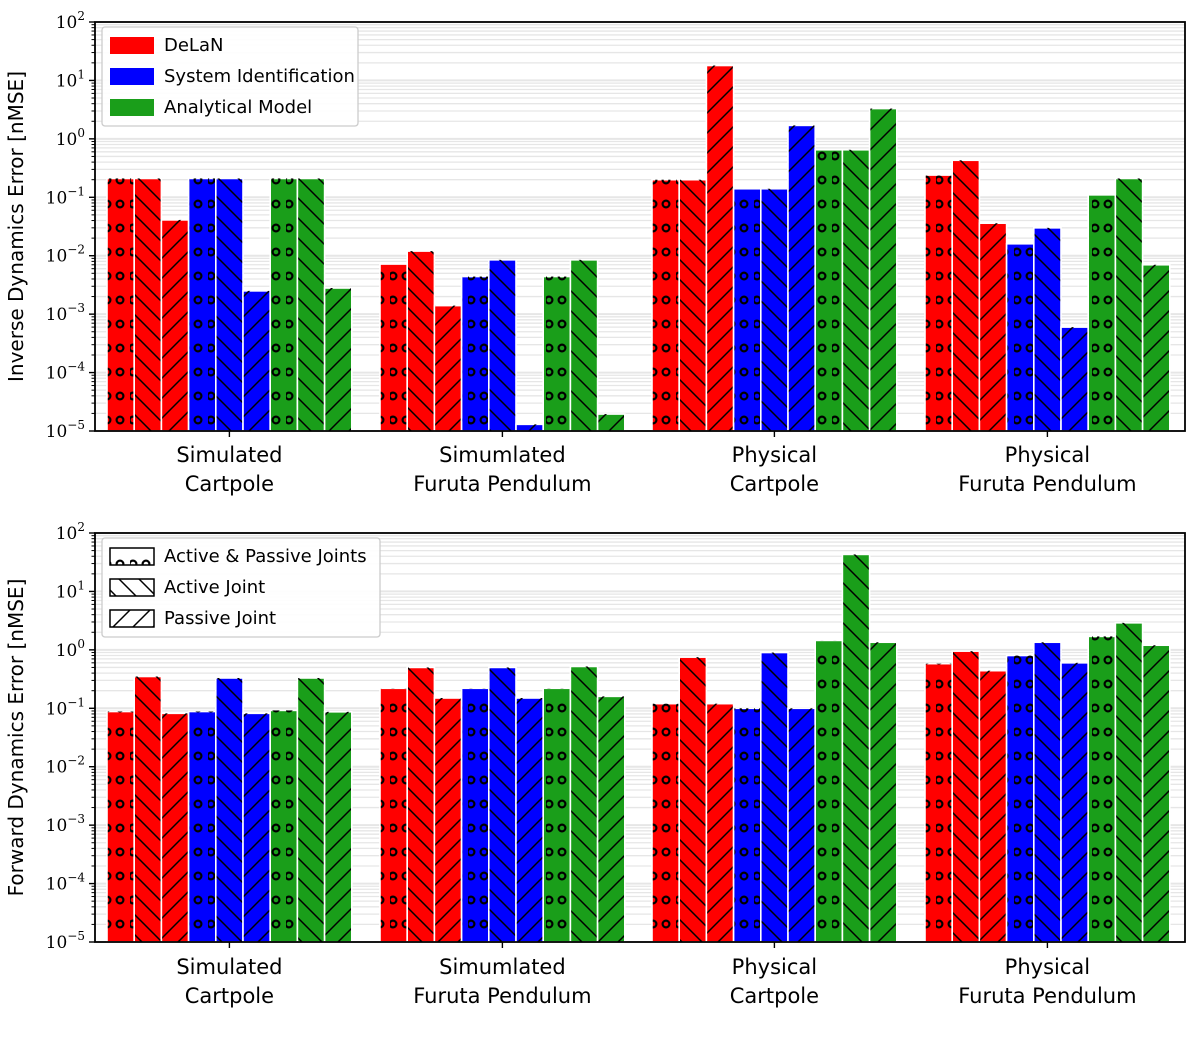 The width and height of the screenshot is (1196, 1051). What do you see at coordinates (259, 76) in the screenshot?
I see `legend-label: System Identification` at bounding box center [259, 76].